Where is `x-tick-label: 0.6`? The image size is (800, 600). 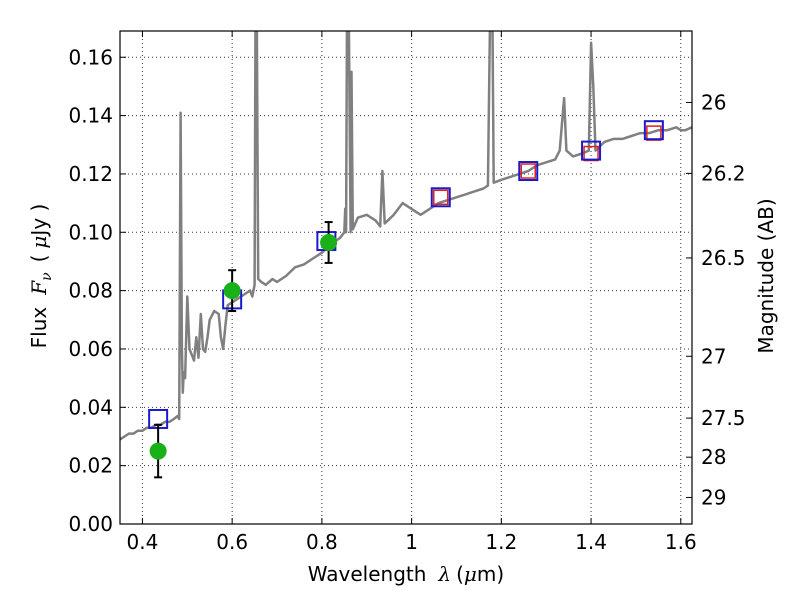
x-tick-label: 0.6 is located at coordinates (232, 542).